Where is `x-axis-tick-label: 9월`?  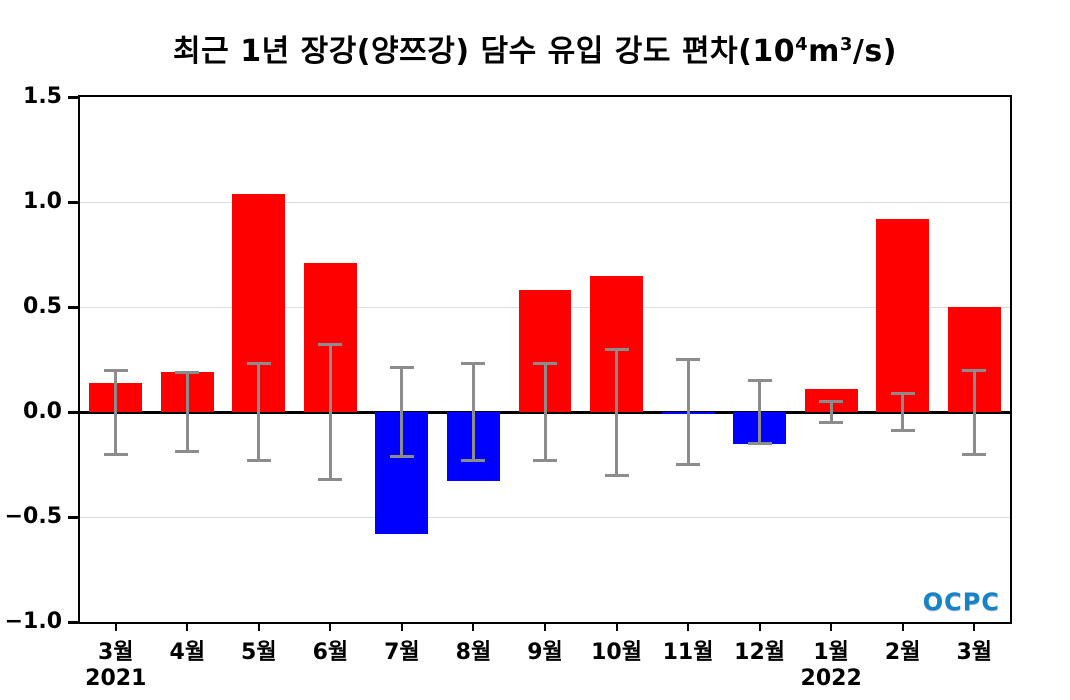
x-axis-tick-label: 9월 is located at coordinates (545, 652).